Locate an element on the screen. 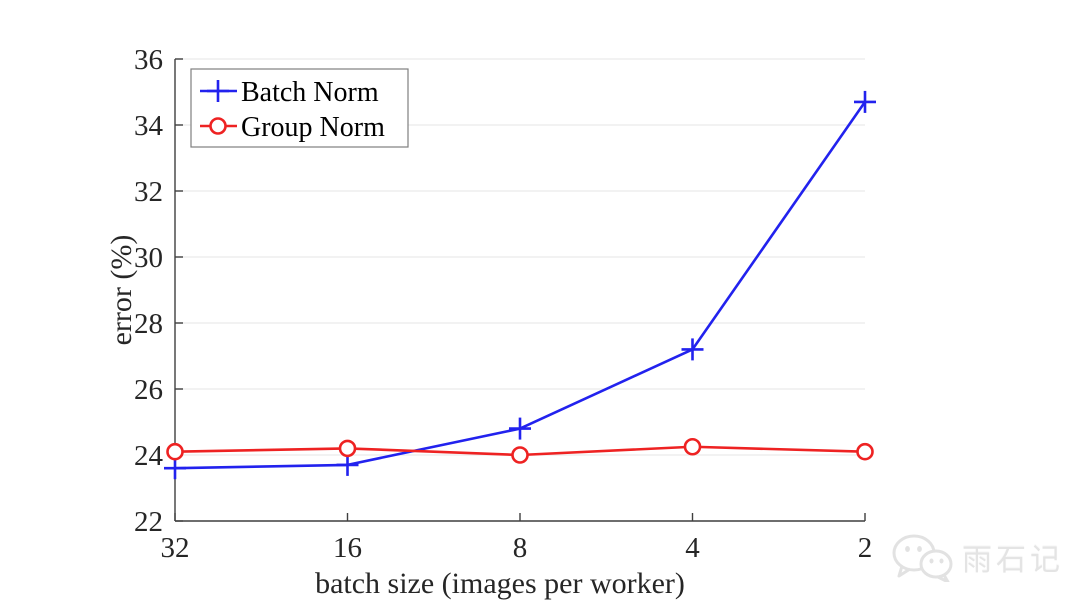 The height and width of the screenshot is (610, 1080). y-tick-label: 28 is located at coordinates (148, 324).